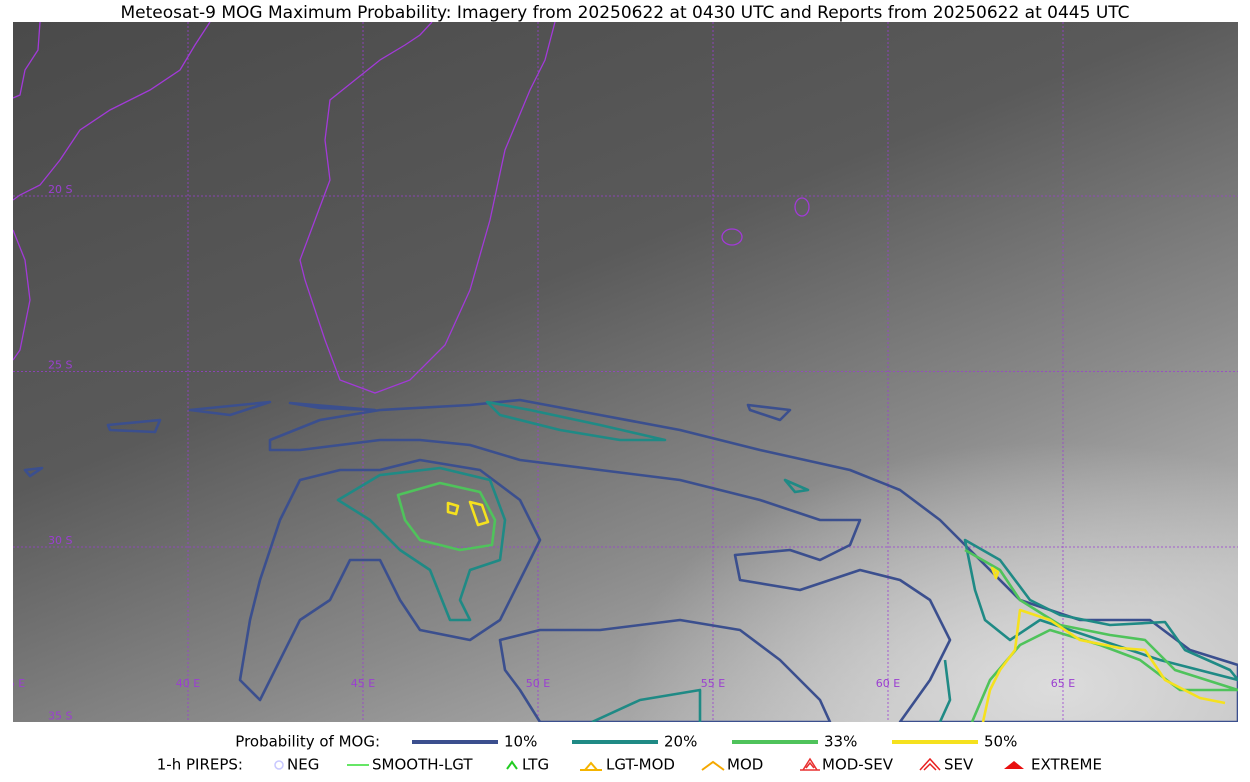 The width and height of the screenshot is (1250, 782). I want to click on legend-label: NEG, so click(303, 765).